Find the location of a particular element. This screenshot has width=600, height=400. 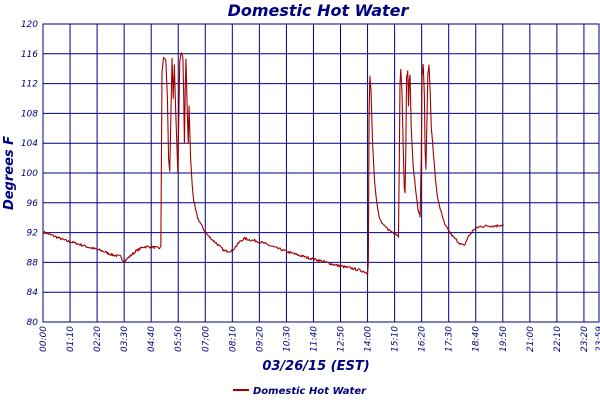

x-tick-label: 19:50 is located at coordinates (504, 339).